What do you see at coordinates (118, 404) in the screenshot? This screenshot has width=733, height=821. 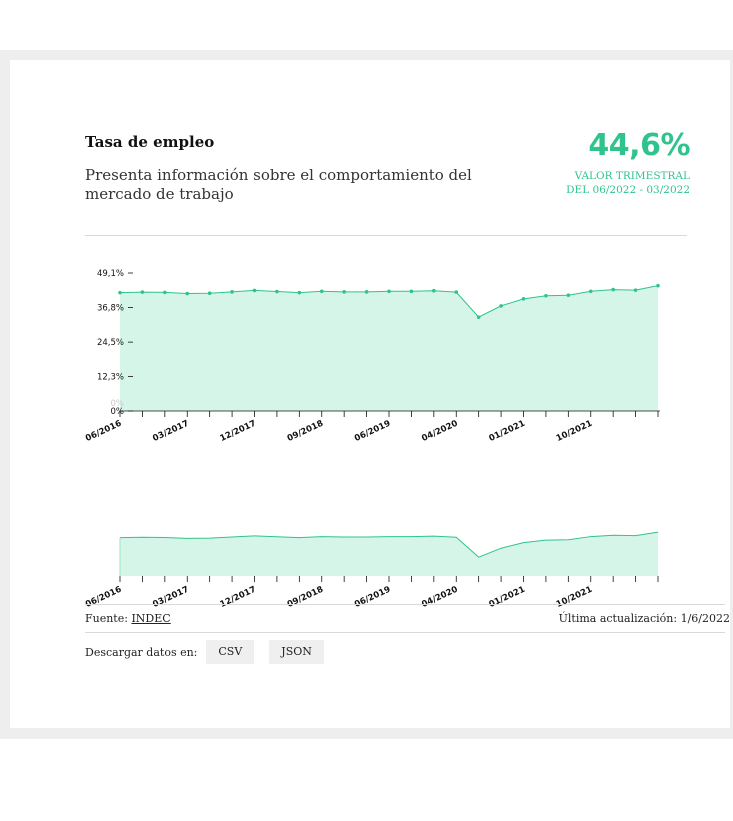 I see `y-zero-ghost-label: 0%` at bounding box center [118, 404].